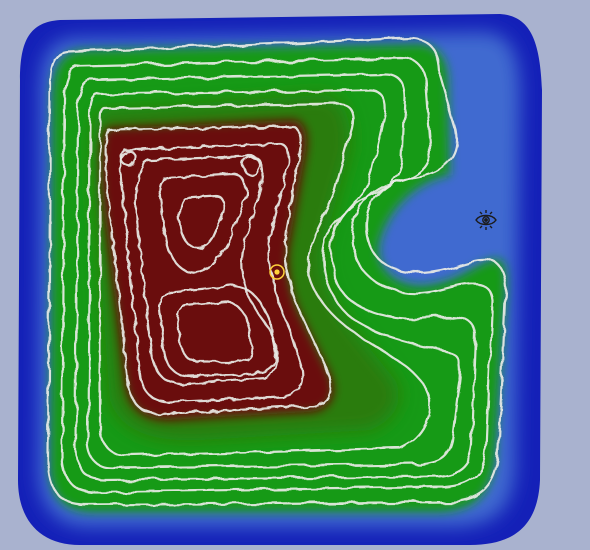  I want to click on eye-marker, so click(486, 220).